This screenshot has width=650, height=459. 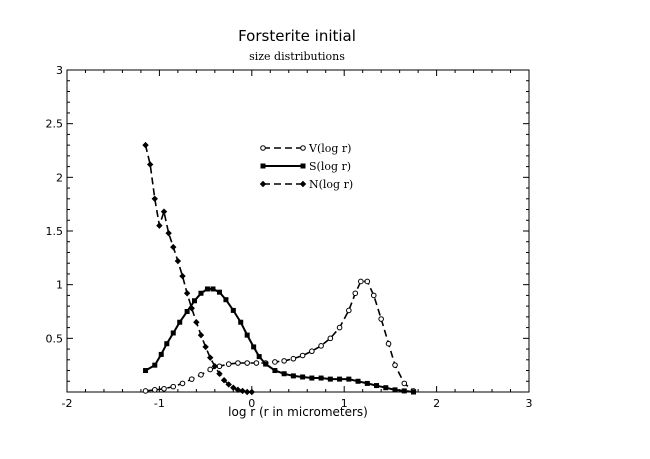 What do you see at coordinates (344, 403) in the screenshot?
I see `x-tick-label: 1` at bounding box center [344, 403].